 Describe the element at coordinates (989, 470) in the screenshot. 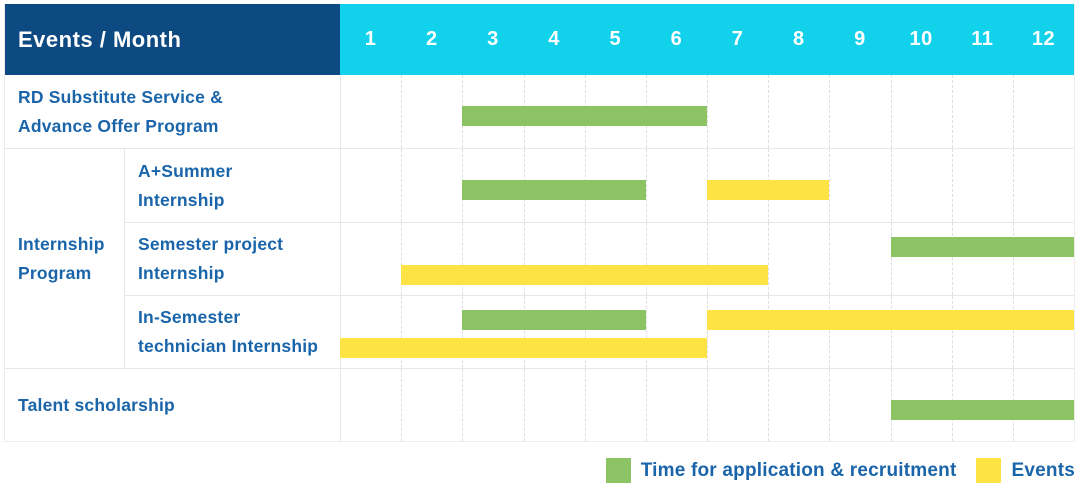

I see `events-color-swatch` at that location.